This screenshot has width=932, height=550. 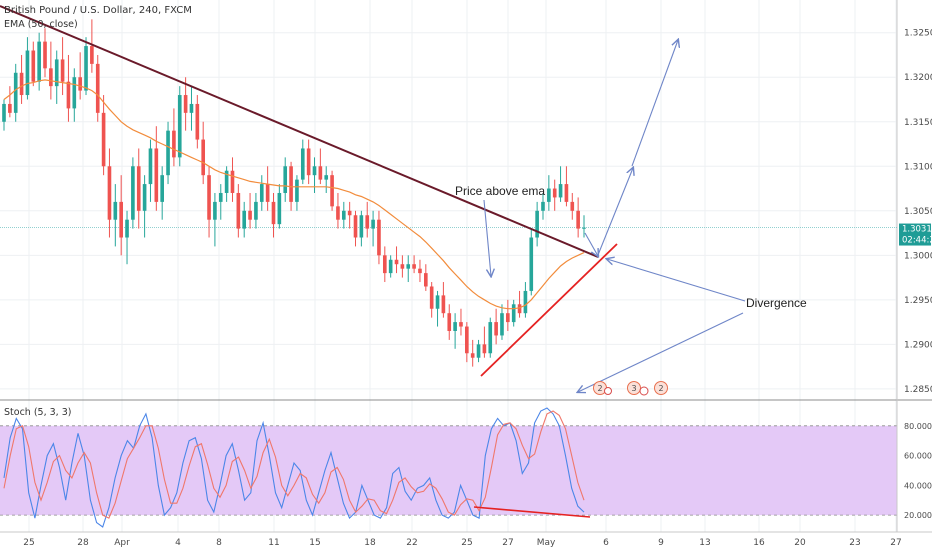 What do you see at coordinates (638, 388) in the screenshot?
I see `event-badge-group-2: 3` at bounding box center [638, 388].